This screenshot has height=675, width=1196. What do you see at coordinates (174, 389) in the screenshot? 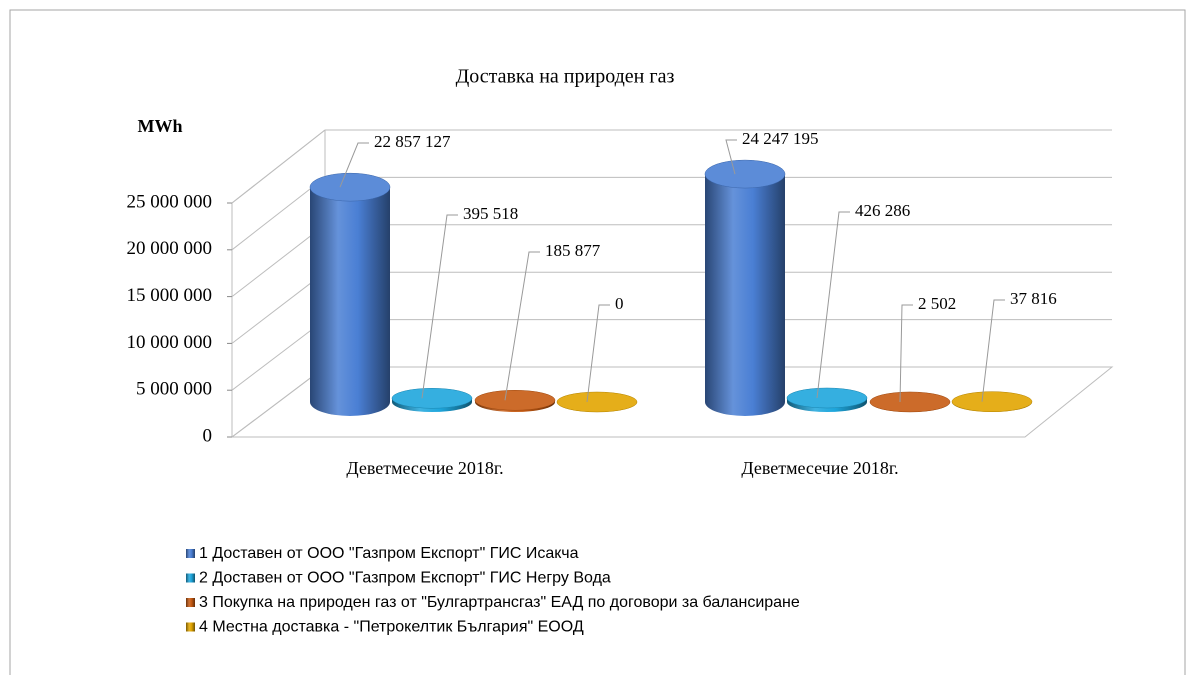
I see `y-tick-label: 5 000 000` at bounding box center [174, 389].